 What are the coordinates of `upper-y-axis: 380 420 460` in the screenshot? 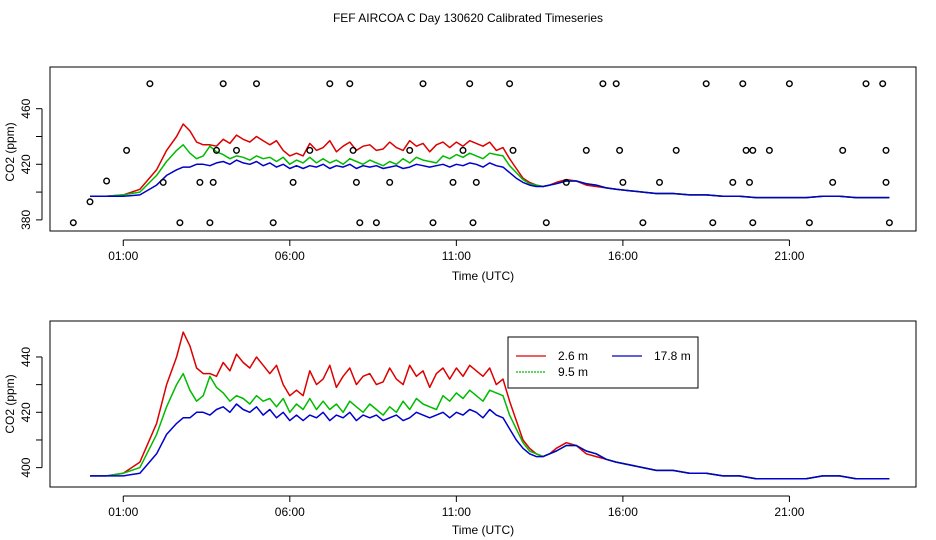 It's located at (31, 164).